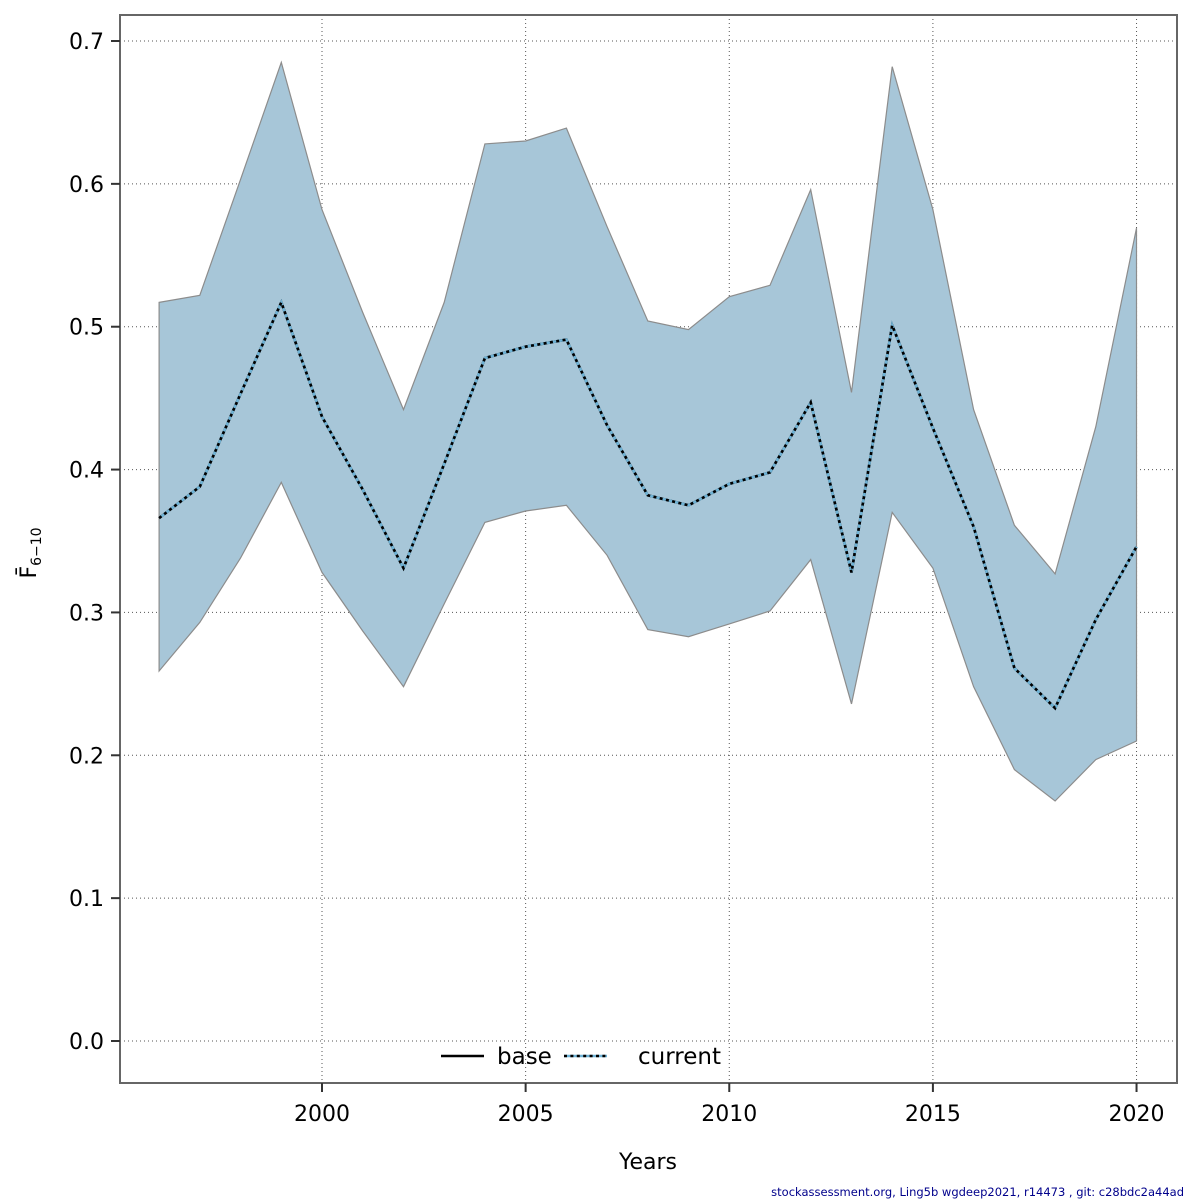 Image resolution: width=1200 pixels, height=1200 pixels. I want to click on y-tick-label: 0.3, so click(86, 613).